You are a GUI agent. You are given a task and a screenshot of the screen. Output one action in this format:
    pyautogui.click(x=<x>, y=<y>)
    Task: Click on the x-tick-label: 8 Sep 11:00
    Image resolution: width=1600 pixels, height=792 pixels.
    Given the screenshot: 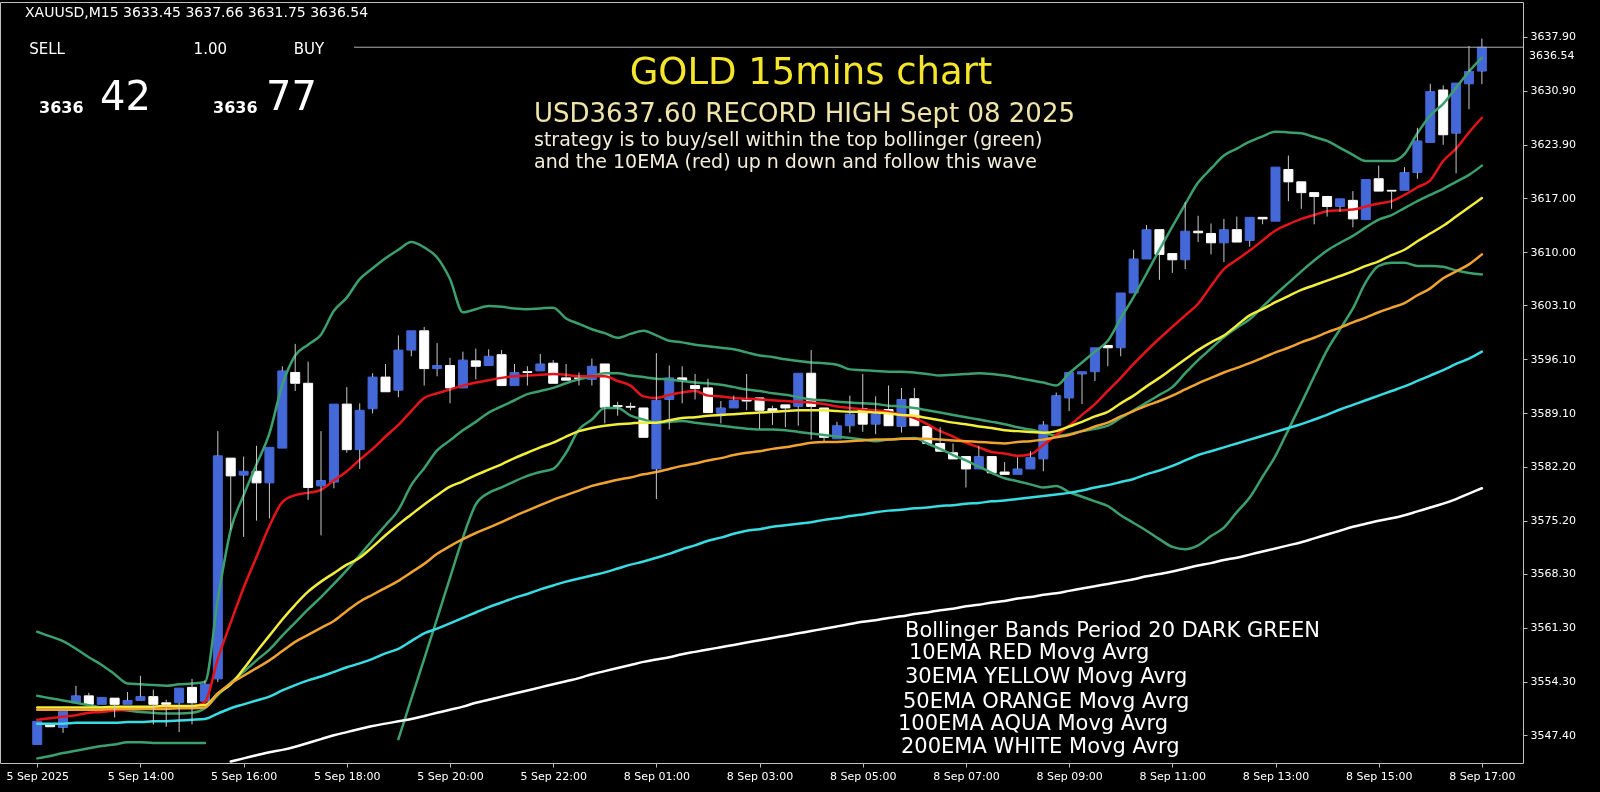 What is the action you would take?
    pyautogui.click(x=1173, y=776)
    